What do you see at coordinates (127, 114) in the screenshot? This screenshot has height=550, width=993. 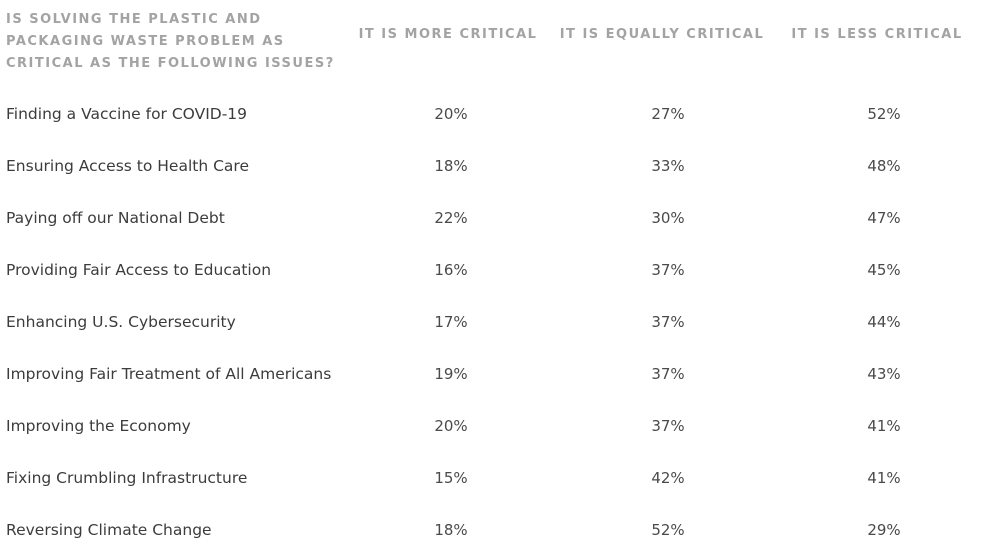 I see `row-issue-label: Finding a Vaccine for COVID-19` at bounding box center [127, 114].